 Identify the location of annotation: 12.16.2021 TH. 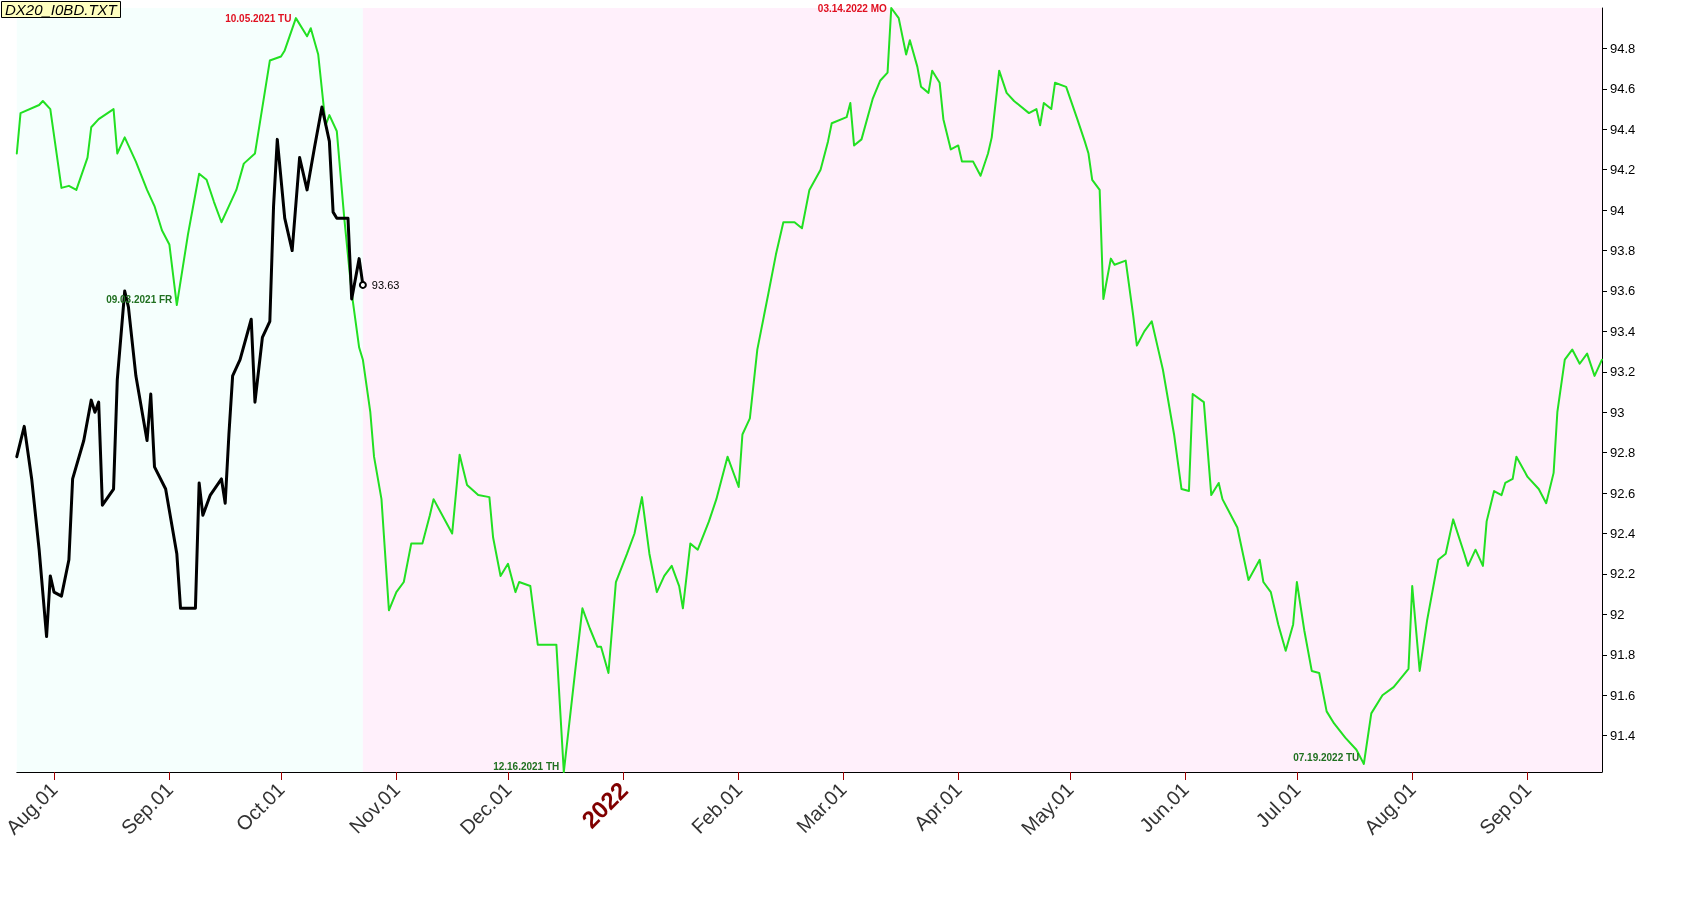
(526, 766).